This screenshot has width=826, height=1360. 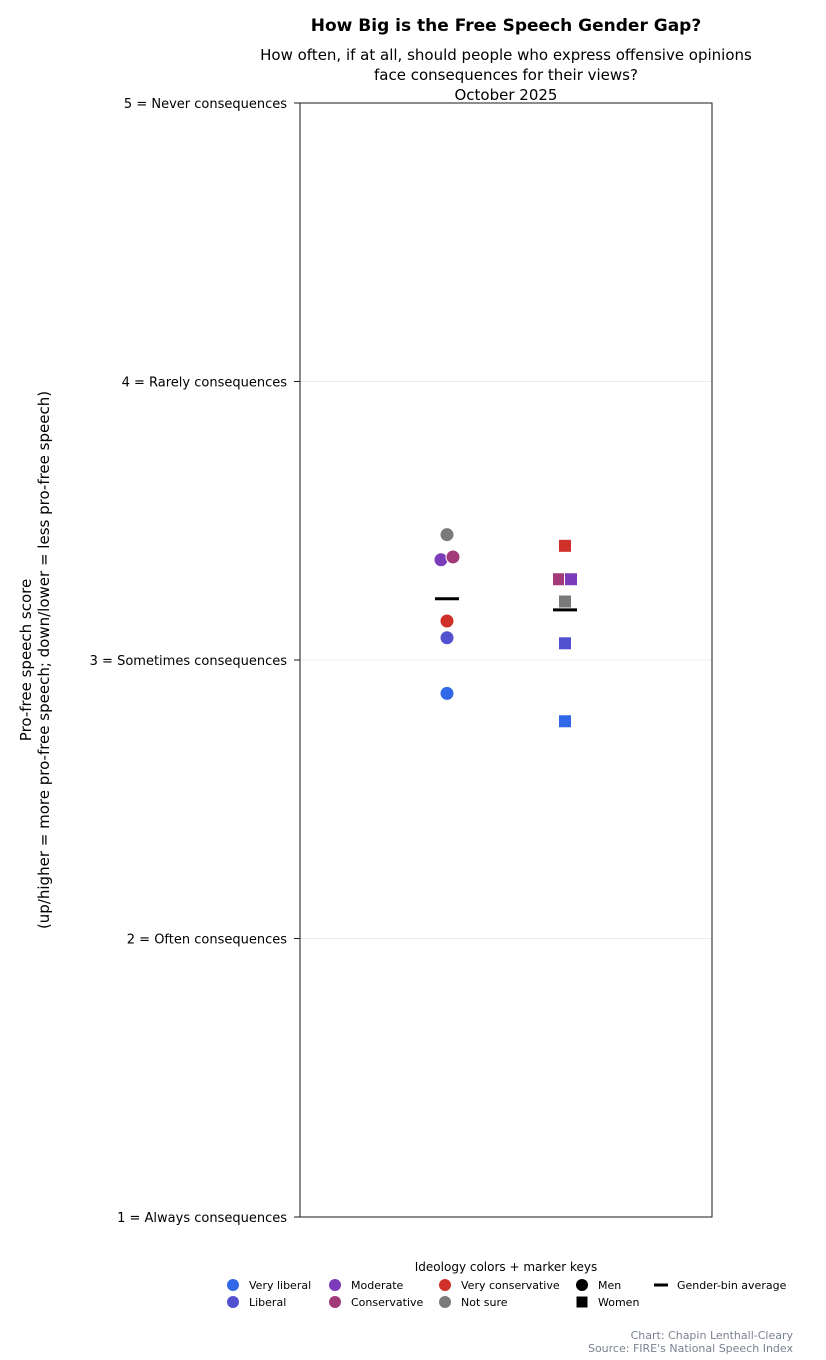 I want to click on y-tick-label: 4 = Rarely consequences, so click(x=205, y=383).